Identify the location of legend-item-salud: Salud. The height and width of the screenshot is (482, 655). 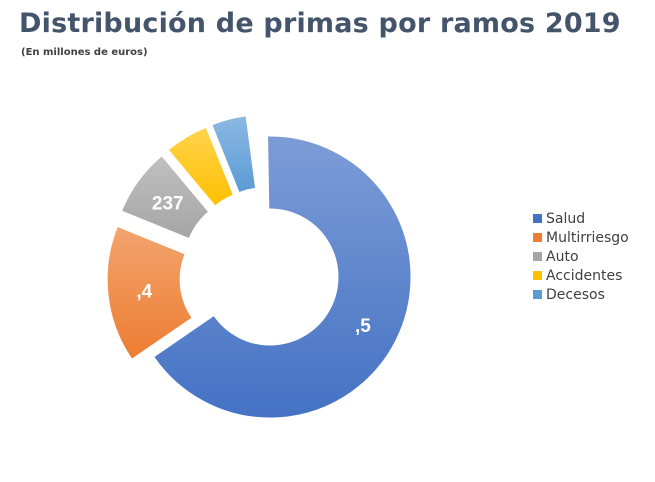
(581, 218).